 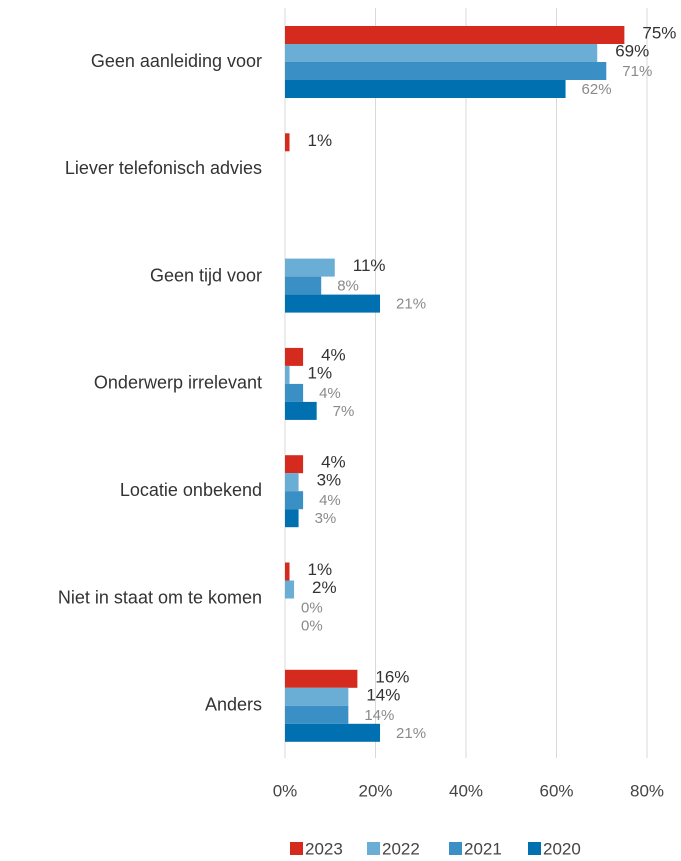 What do you see at coordinates (556, 790) in the screenshot?
I see `x-tick-label: 60%` at bounding box center [556, 790].